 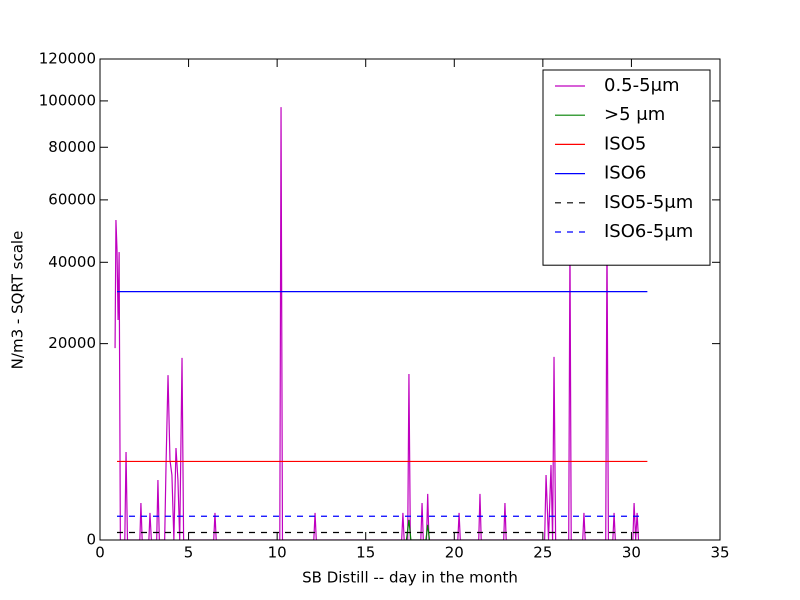 I want to click on y-tick-label: 0, so click(x=91, y=540).